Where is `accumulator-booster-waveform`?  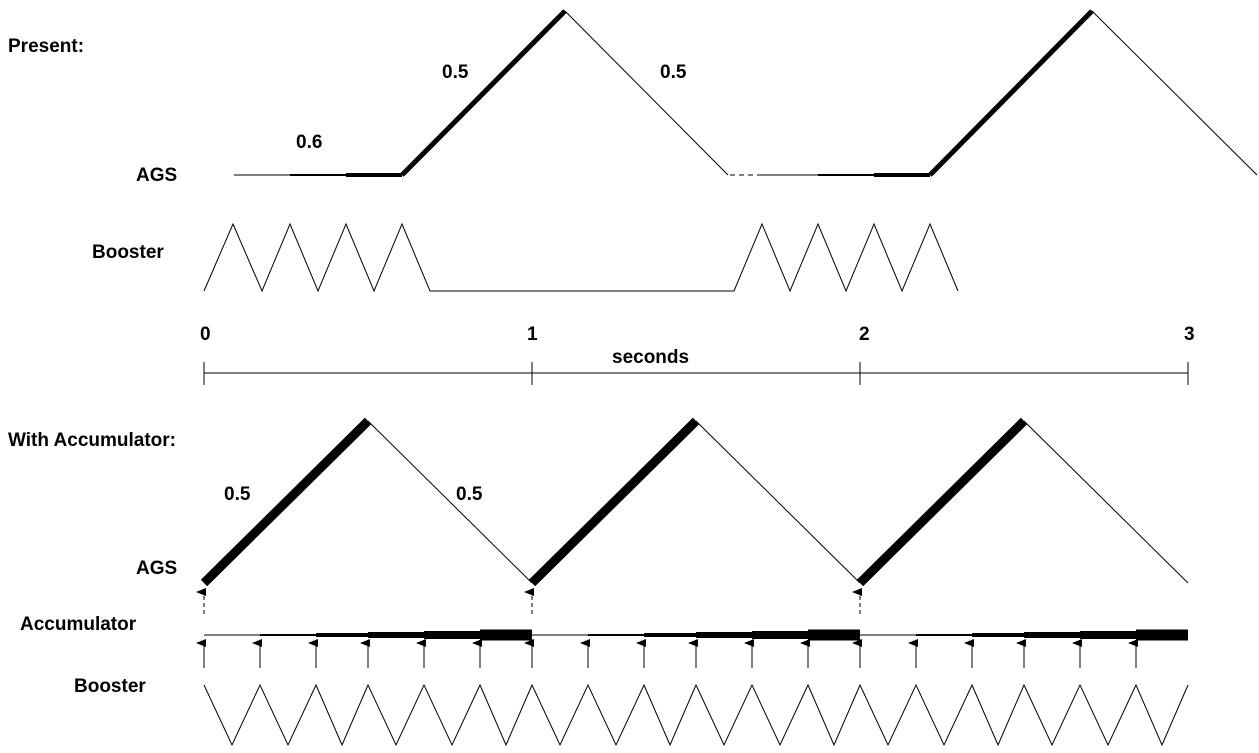 accumulator-booster-waveform is located at coordinates (696, 715).